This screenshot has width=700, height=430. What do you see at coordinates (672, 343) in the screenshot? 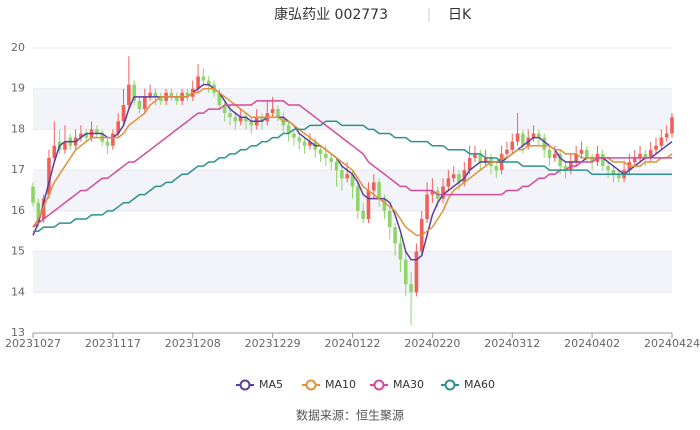
I see `x-tick-label: 20240424` at bounding box center [672, 343].